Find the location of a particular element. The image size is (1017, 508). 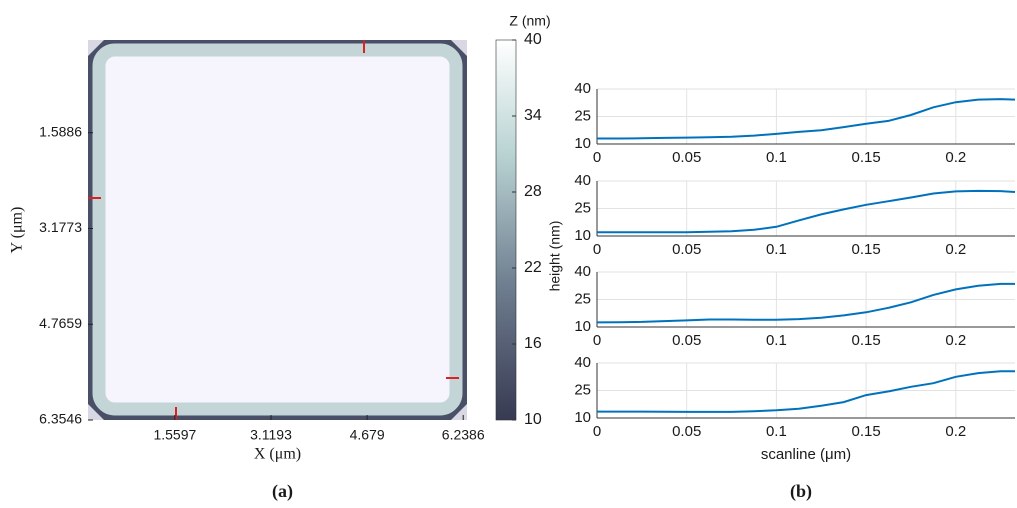

y-tick-label: 3.1773 is located at coordinates (60, 227).